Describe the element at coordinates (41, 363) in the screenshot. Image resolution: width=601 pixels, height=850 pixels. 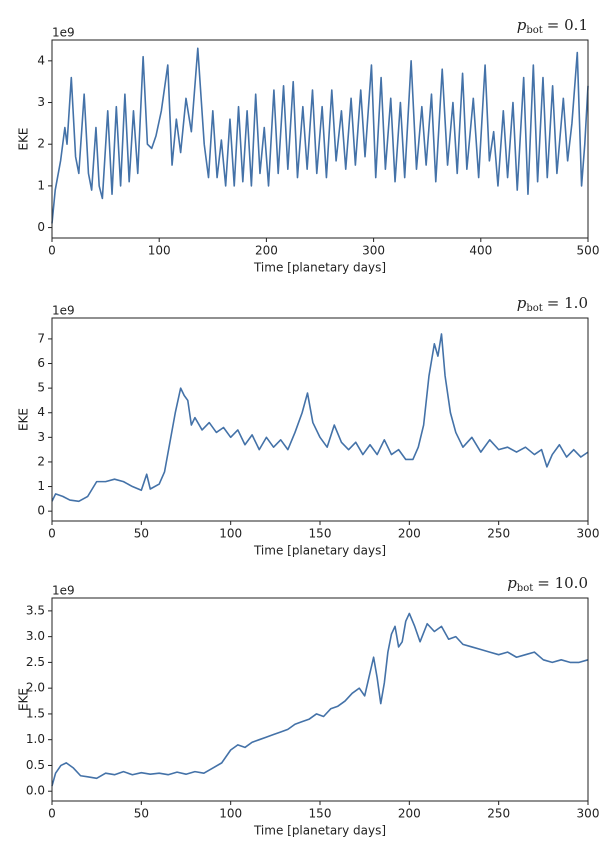
I see `y-tick-label: 6` at that location.